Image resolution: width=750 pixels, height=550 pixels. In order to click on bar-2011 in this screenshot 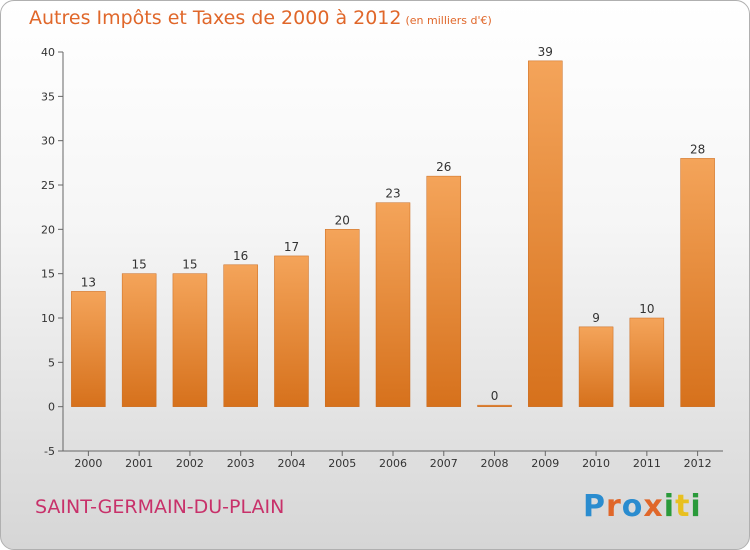, I will do `click(647, 362)`.